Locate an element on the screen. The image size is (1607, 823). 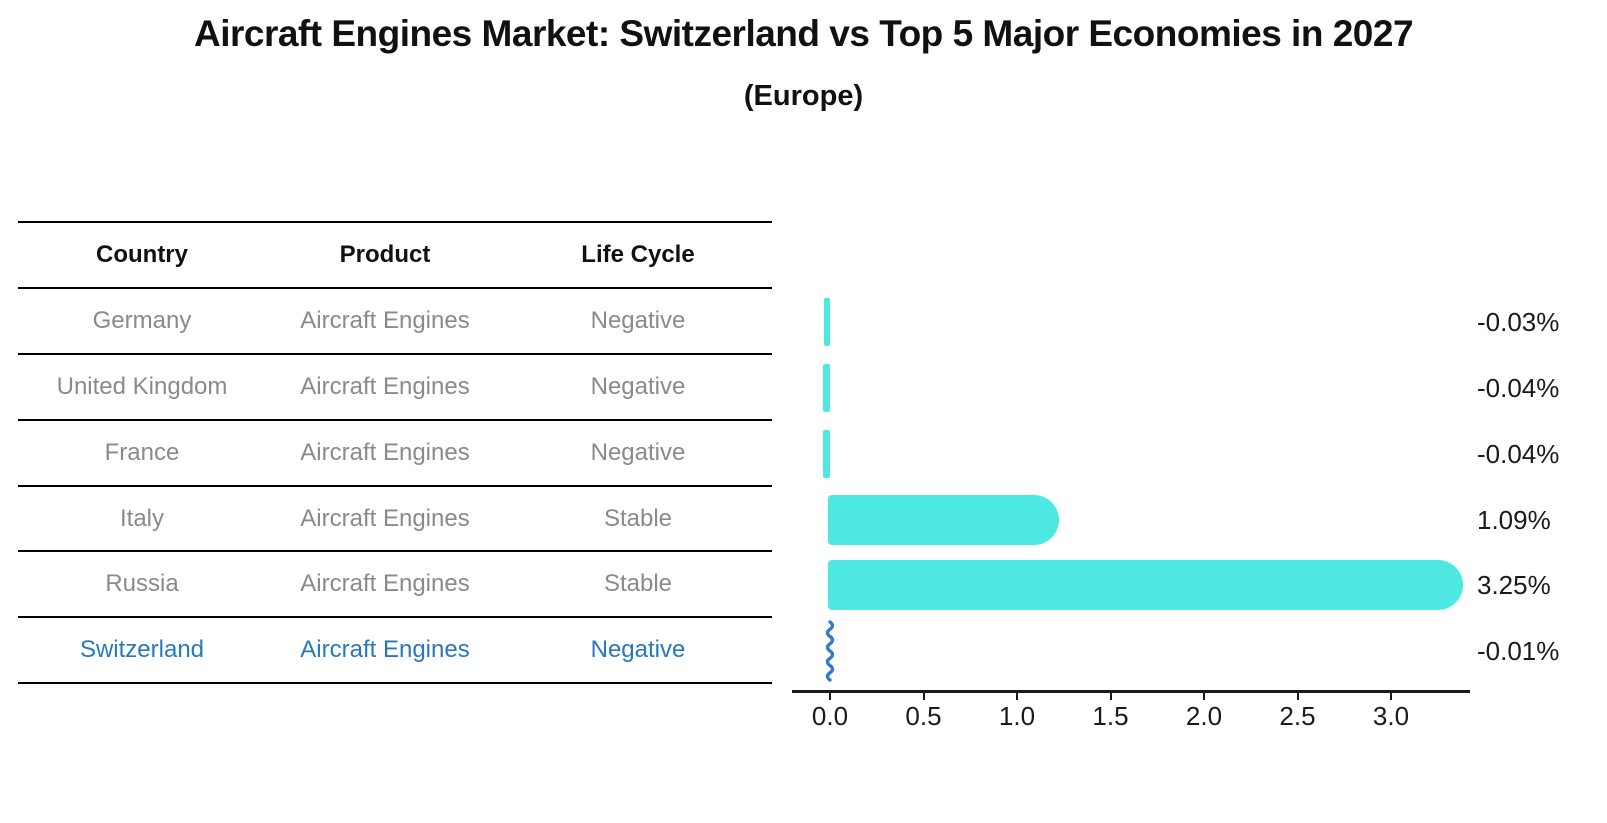
table-row-italy: Italy Aircraft Engines Stable is located at coordinates (395, 520).